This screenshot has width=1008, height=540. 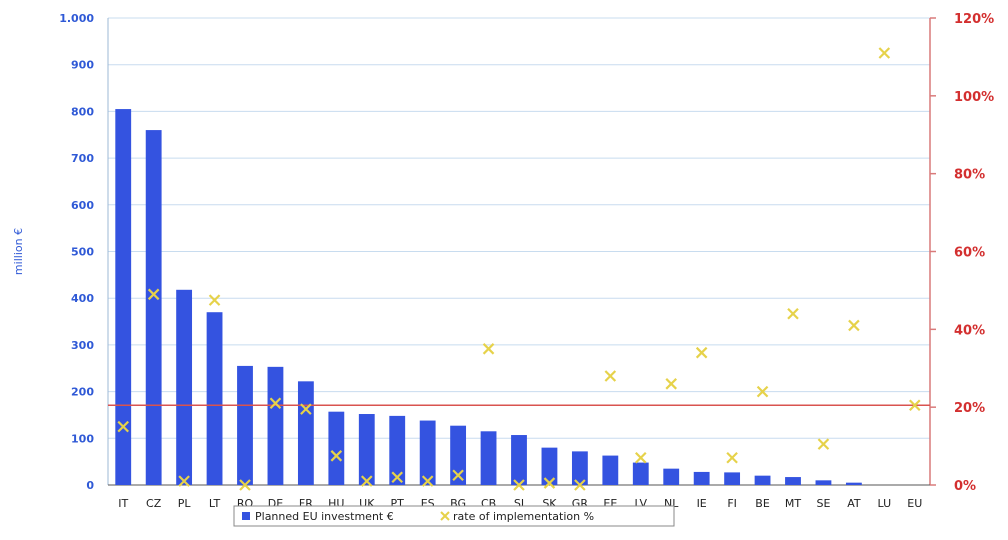 What do you see at coordinates (123, 503) in the screenshot?
I see `x-tick-label: IT` at bounding box center [123, 503].